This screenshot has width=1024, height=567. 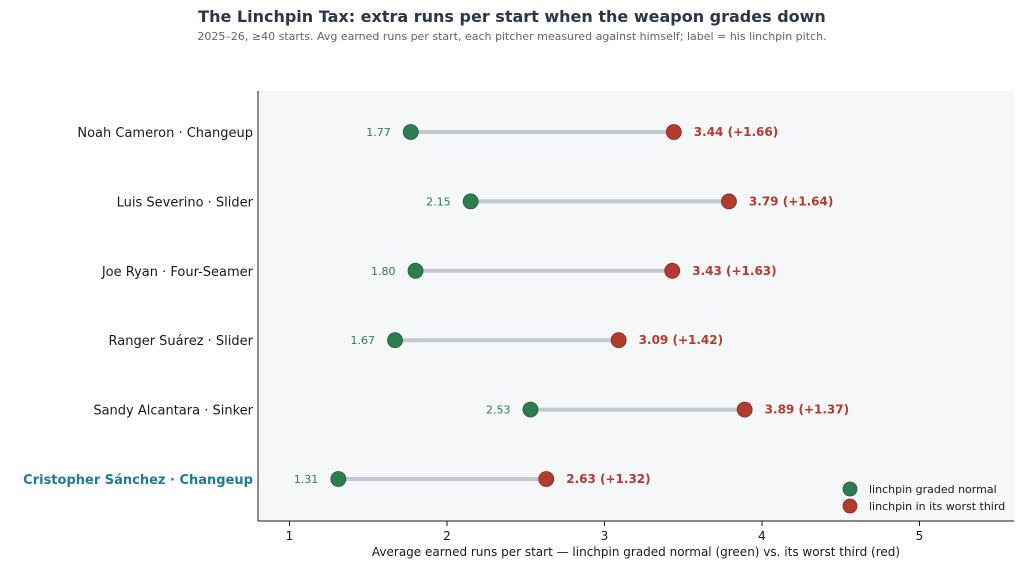 What do you see at coordinates (181, 341) in the screenshot?
I see `row-label: Ranger Suárez · Slider` at bounding box center [181, 341].